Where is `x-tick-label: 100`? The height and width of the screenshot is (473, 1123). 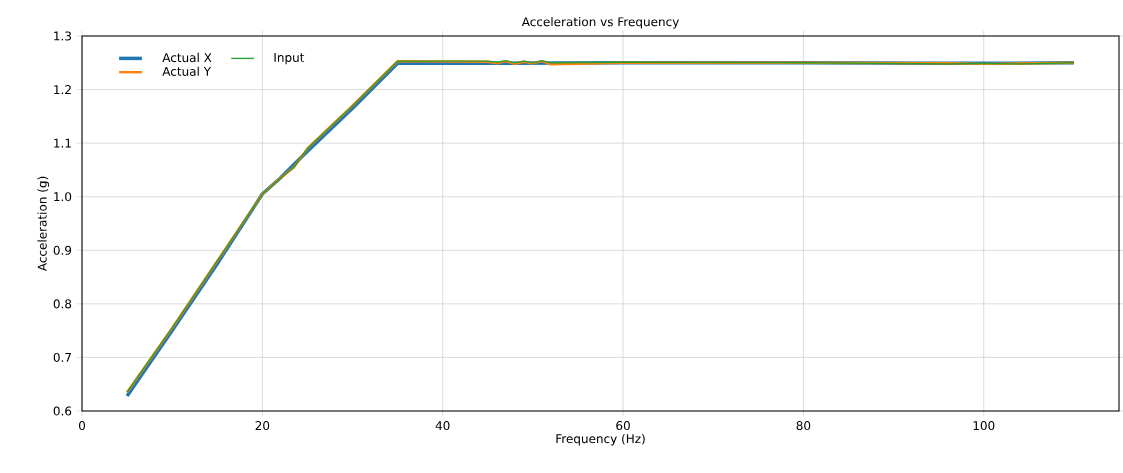 x-tick-label: 100 is located at coordinates (984, 426).